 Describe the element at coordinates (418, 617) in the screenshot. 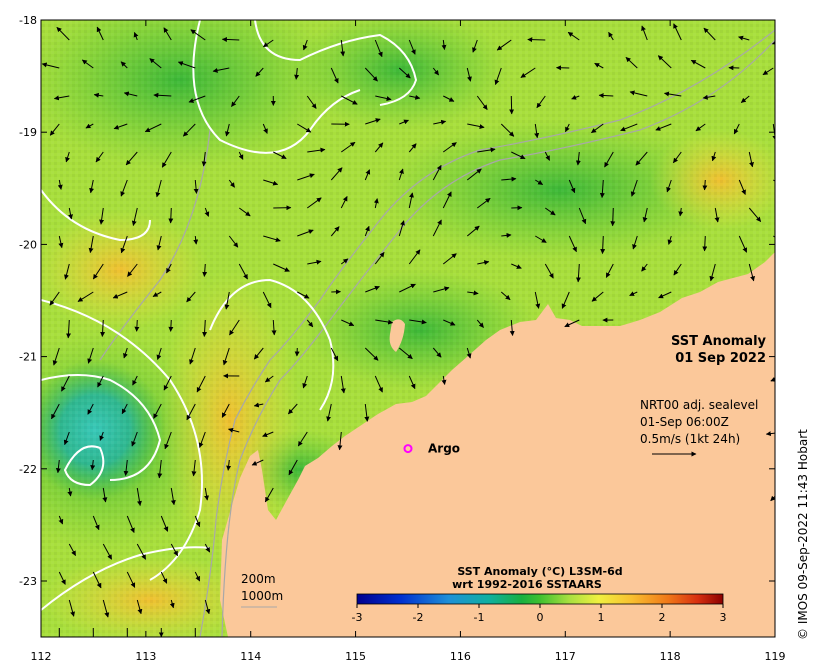

I see `colorbar-tick-label: -2` at that location.